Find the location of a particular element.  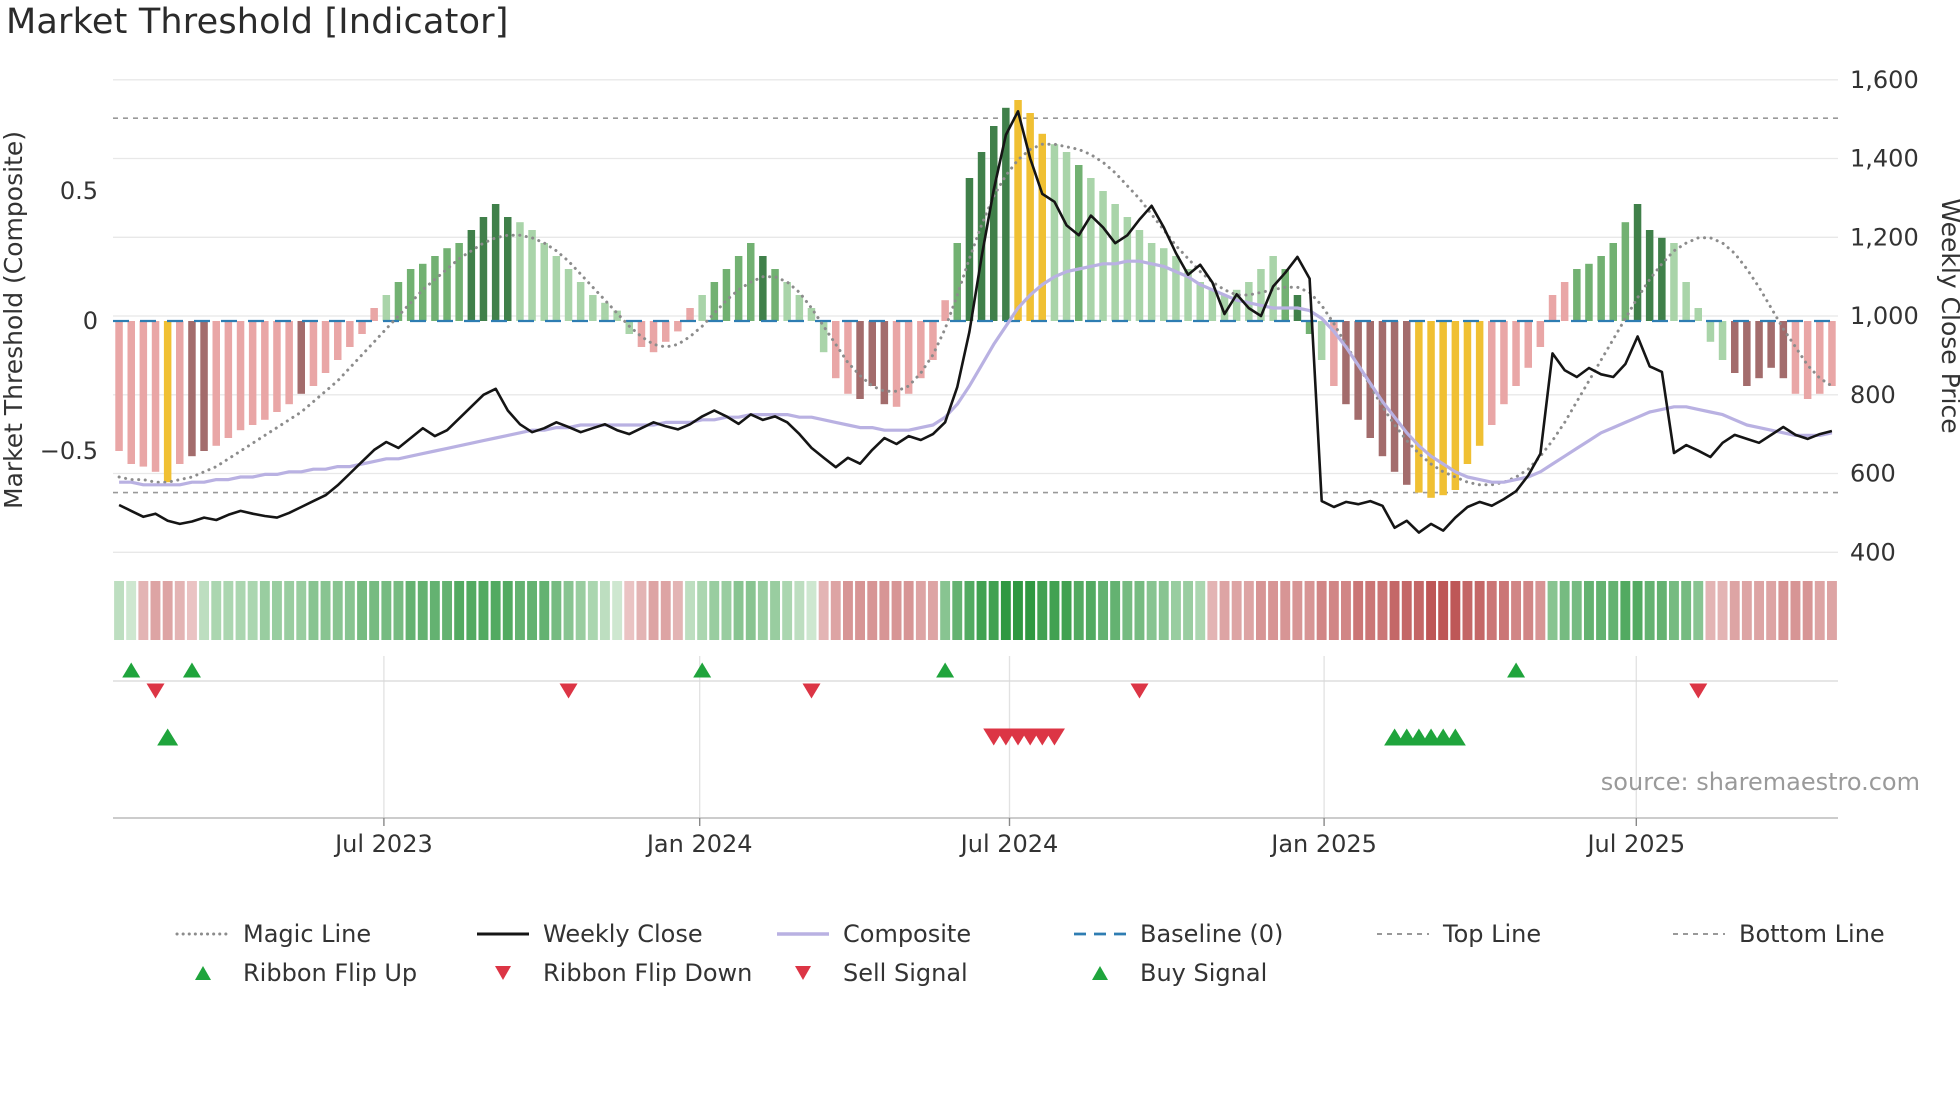

right-tick-label: 1,000 is located at coordinates (1884, 316).